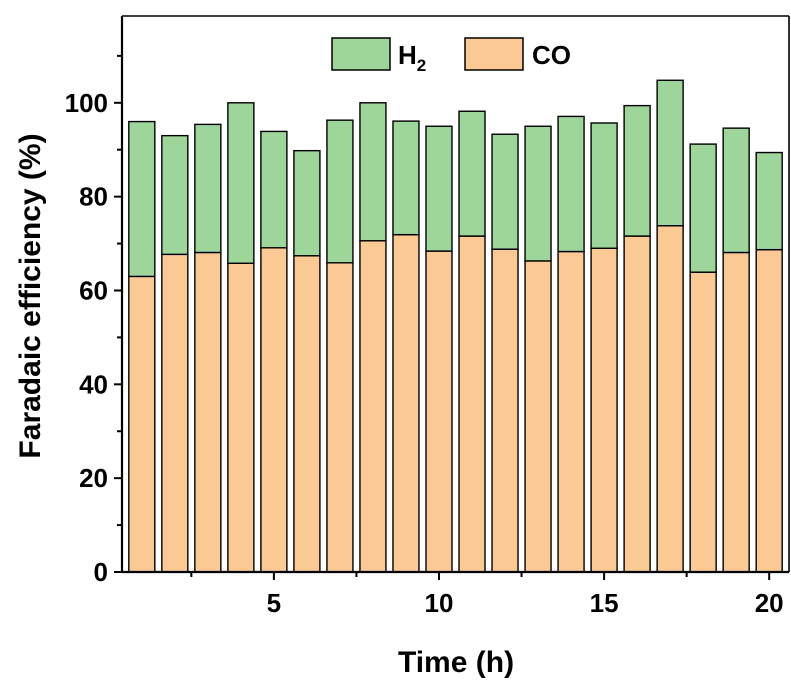  Describe the element at coordinates (93, 384) in the screenshot. I see `y-tick-label-40: 40` at that location.